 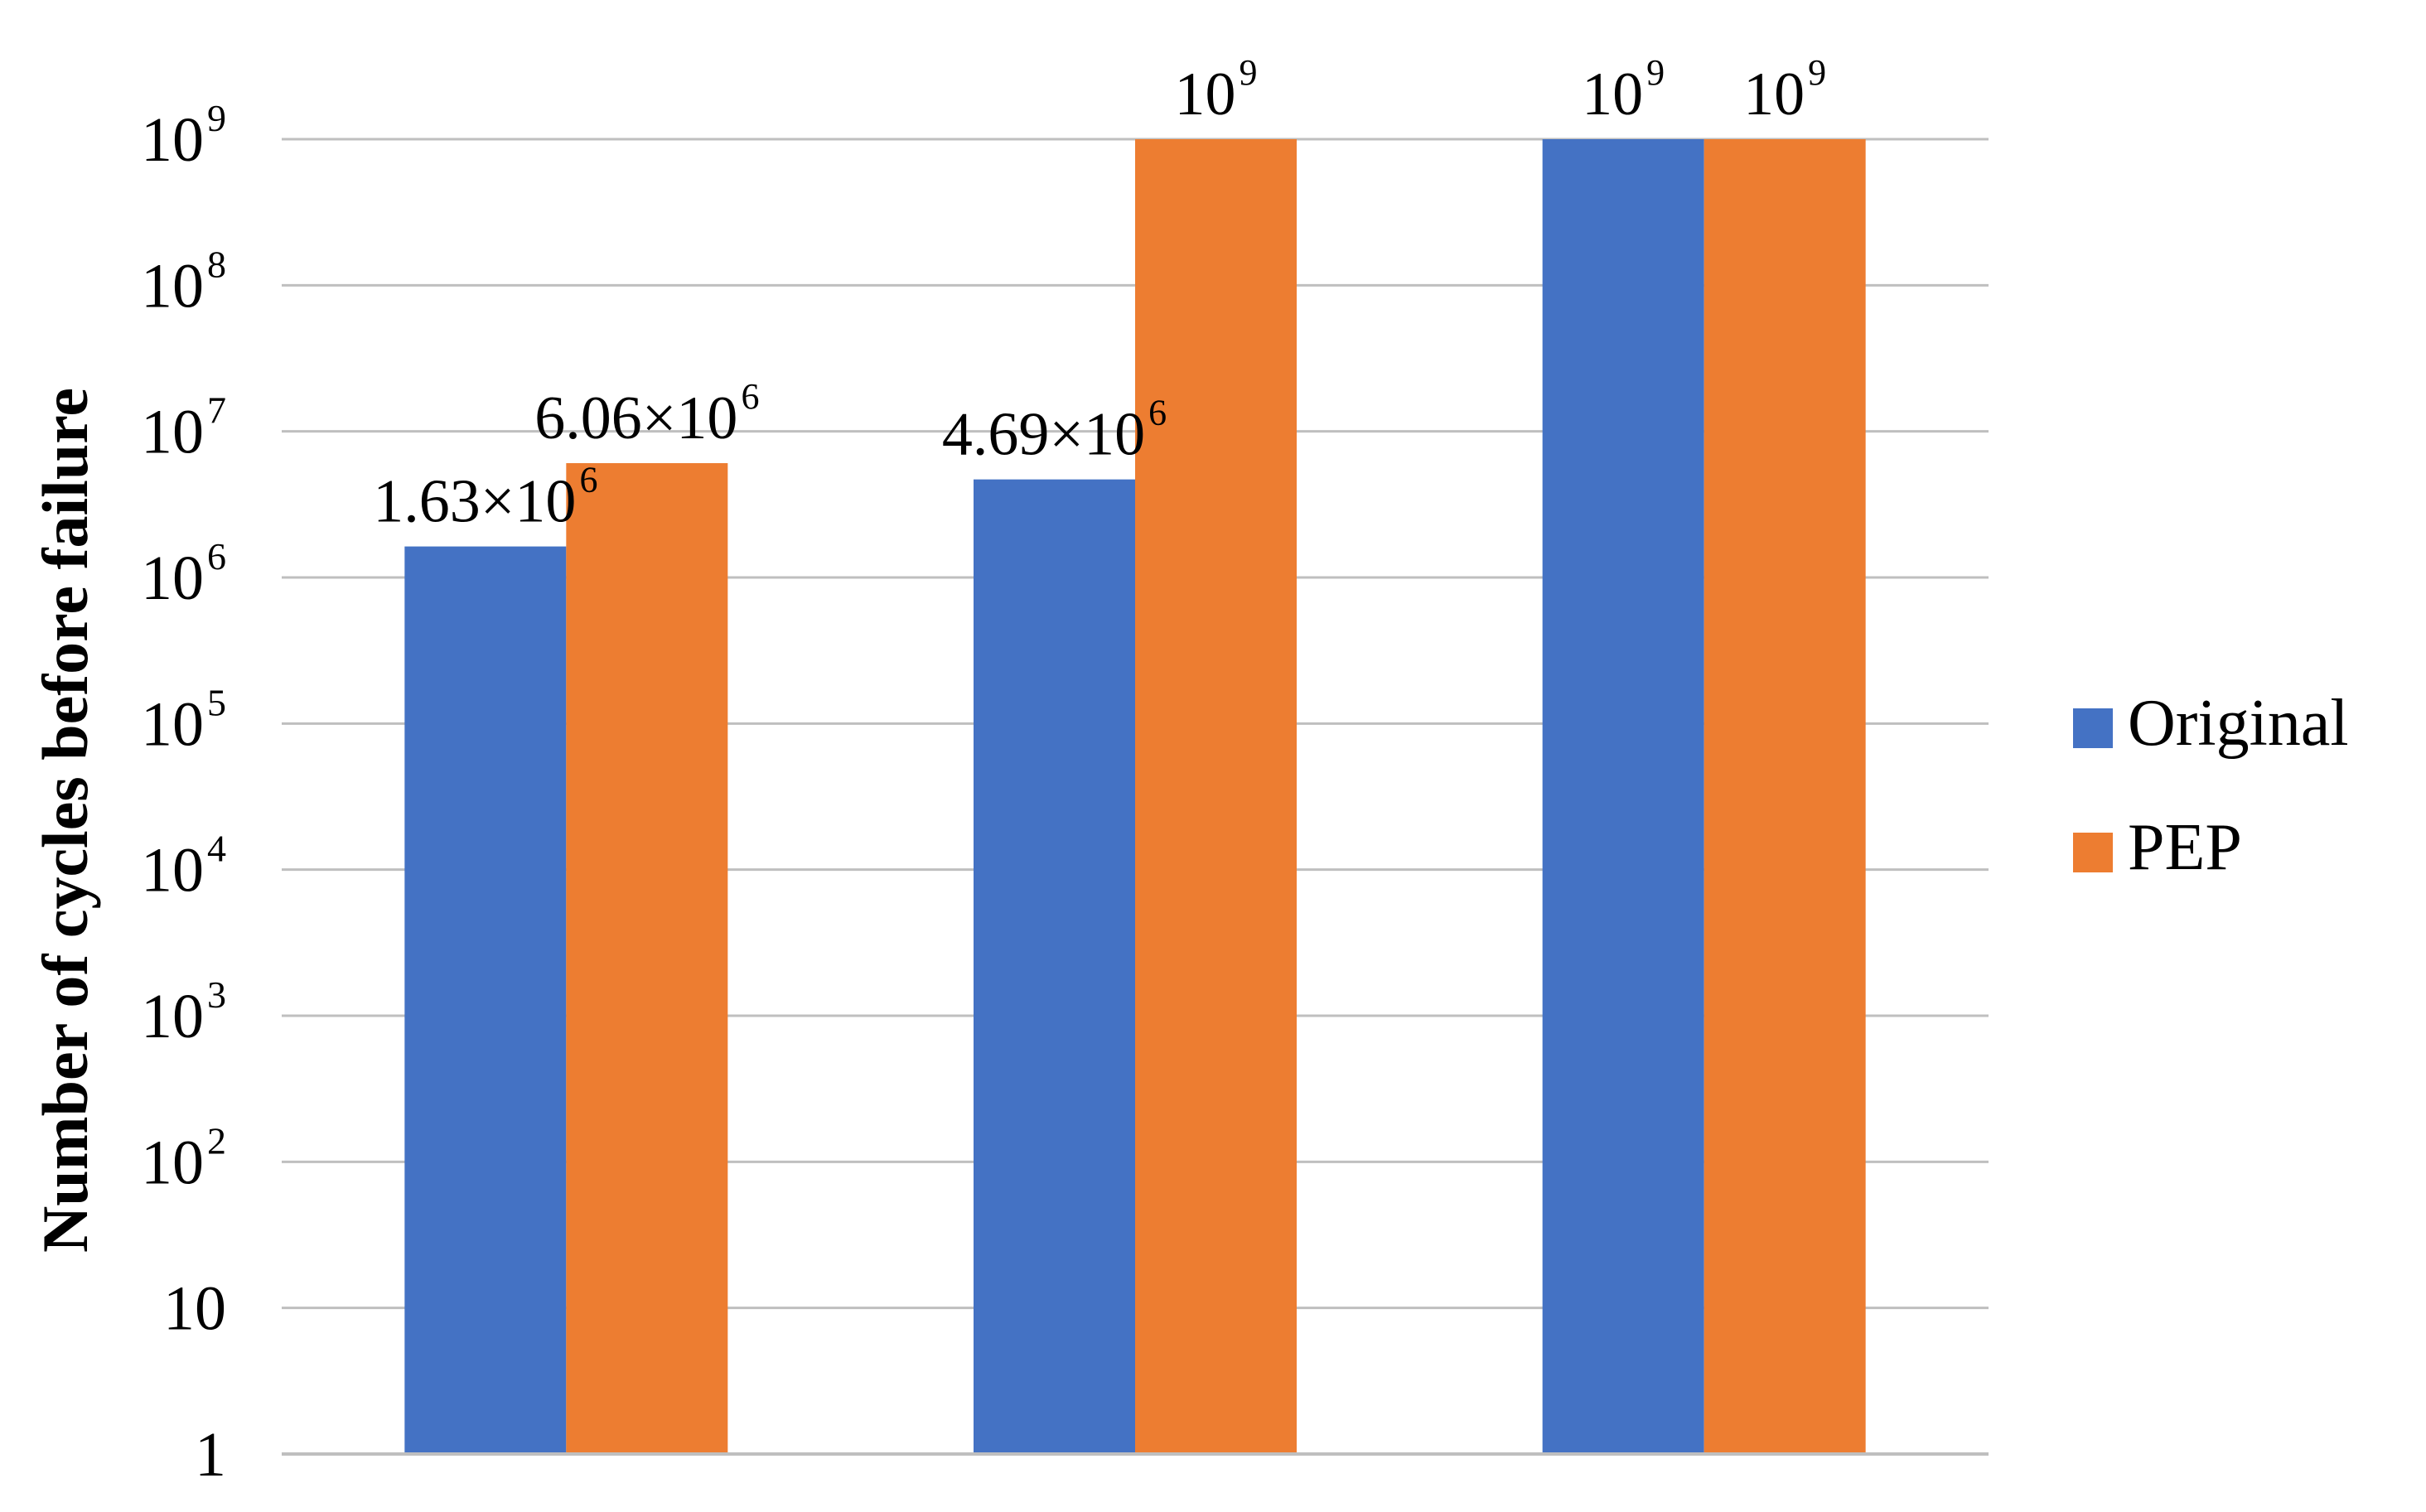 I want to click on y-tick-exponent: 4, so click(x=216, y=849).